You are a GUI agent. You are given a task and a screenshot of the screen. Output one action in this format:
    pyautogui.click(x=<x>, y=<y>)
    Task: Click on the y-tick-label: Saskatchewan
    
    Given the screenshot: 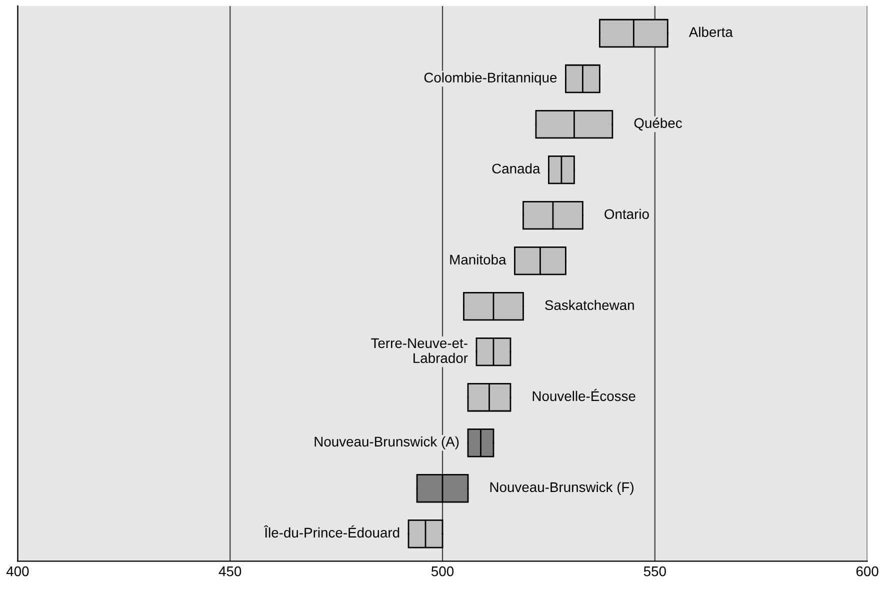 What is the action you would take?
    pyautogui.click(x=589, y=305)
    